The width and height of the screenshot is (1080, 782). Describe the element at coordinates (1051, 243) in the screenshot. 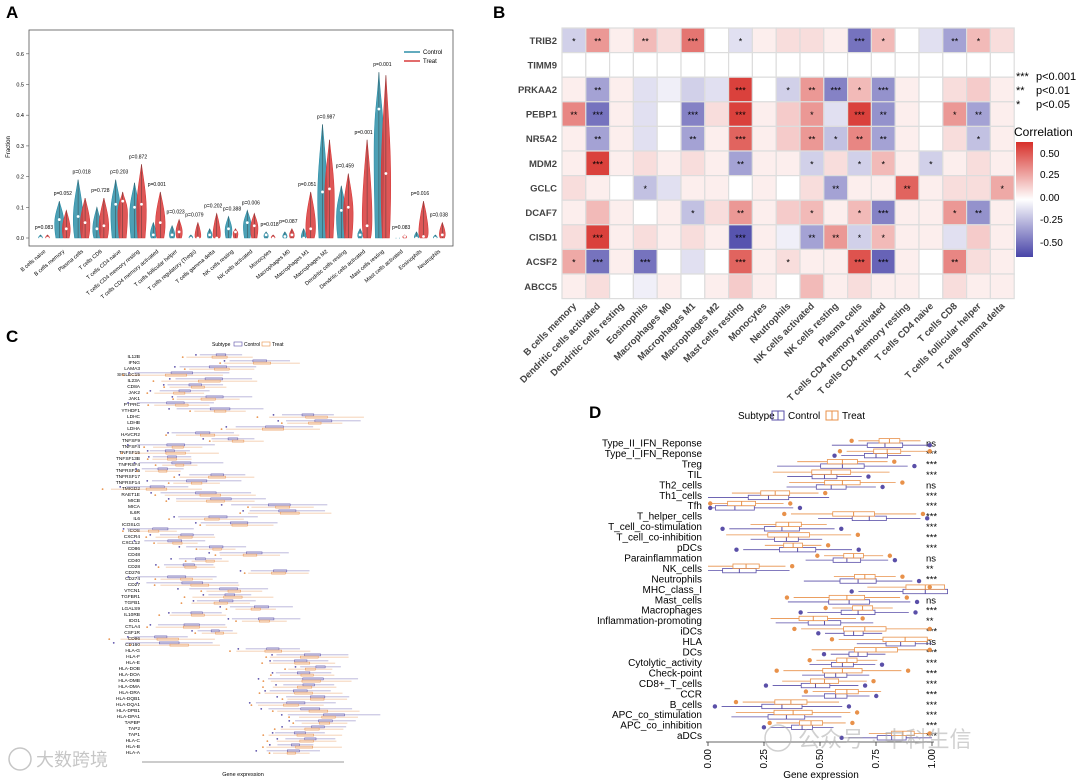

I see `colorbar-tick-5: -0.50` at that location.